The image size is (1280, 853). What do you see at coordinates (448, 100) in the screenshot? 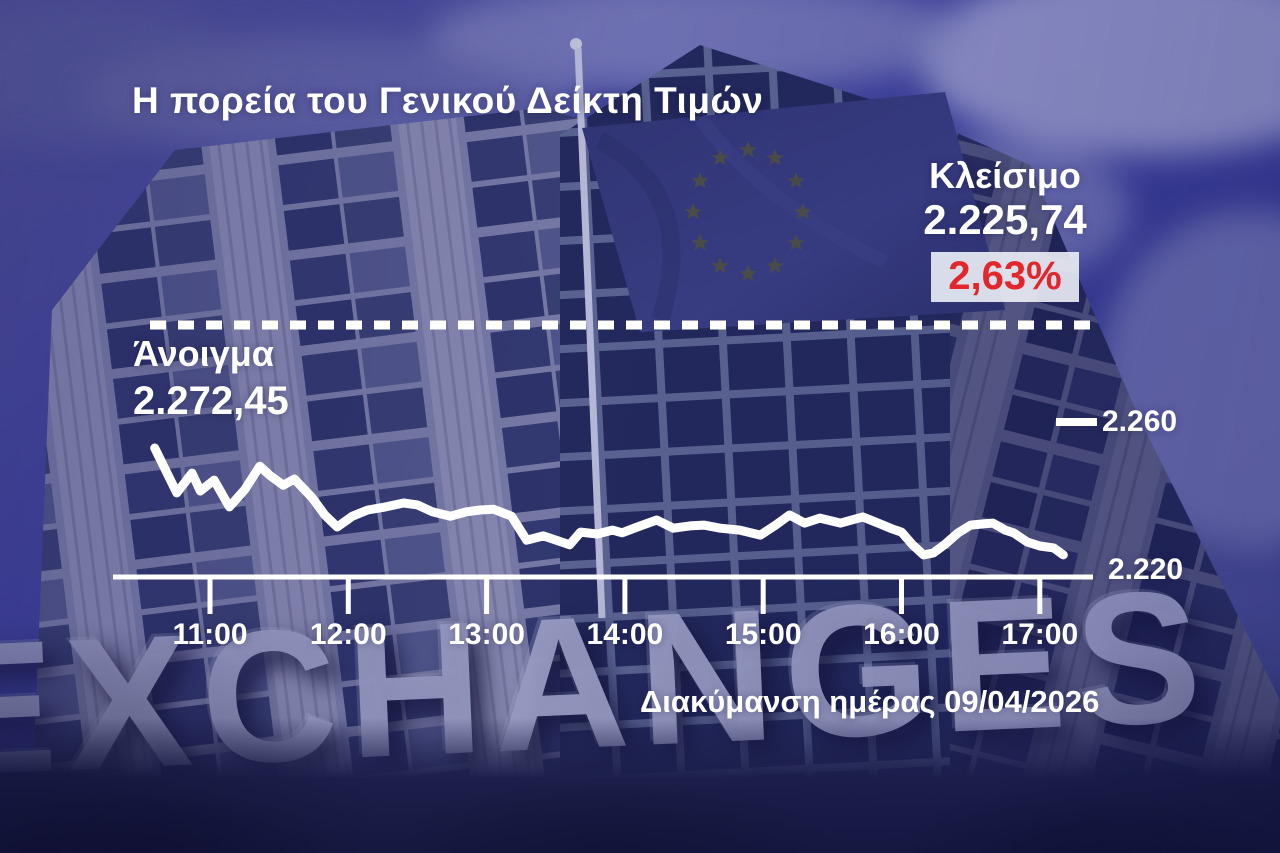
I see `chart-title: Η πορεία του Γενικού Δείκτη Τιμών` at bounding box center [448, 100].